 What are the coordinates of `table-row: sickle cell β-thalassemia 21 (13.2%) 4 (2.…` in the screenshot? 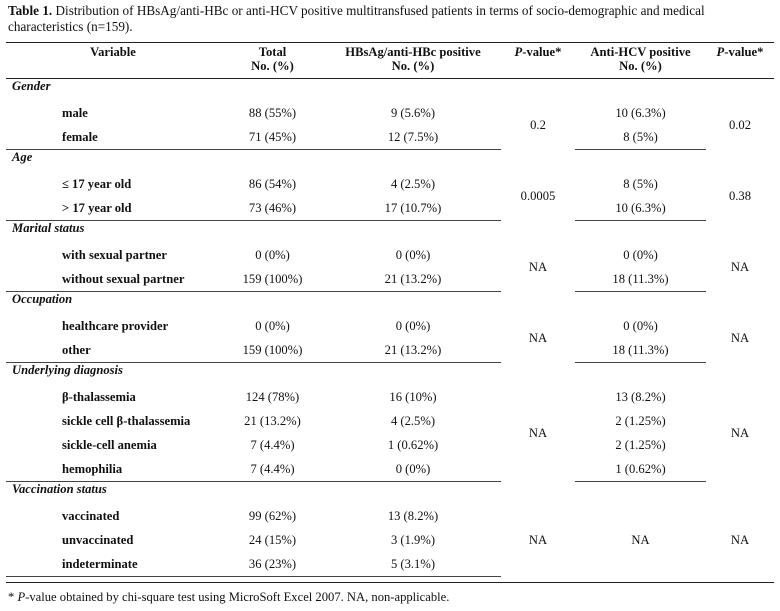 It's located at (390, 421).